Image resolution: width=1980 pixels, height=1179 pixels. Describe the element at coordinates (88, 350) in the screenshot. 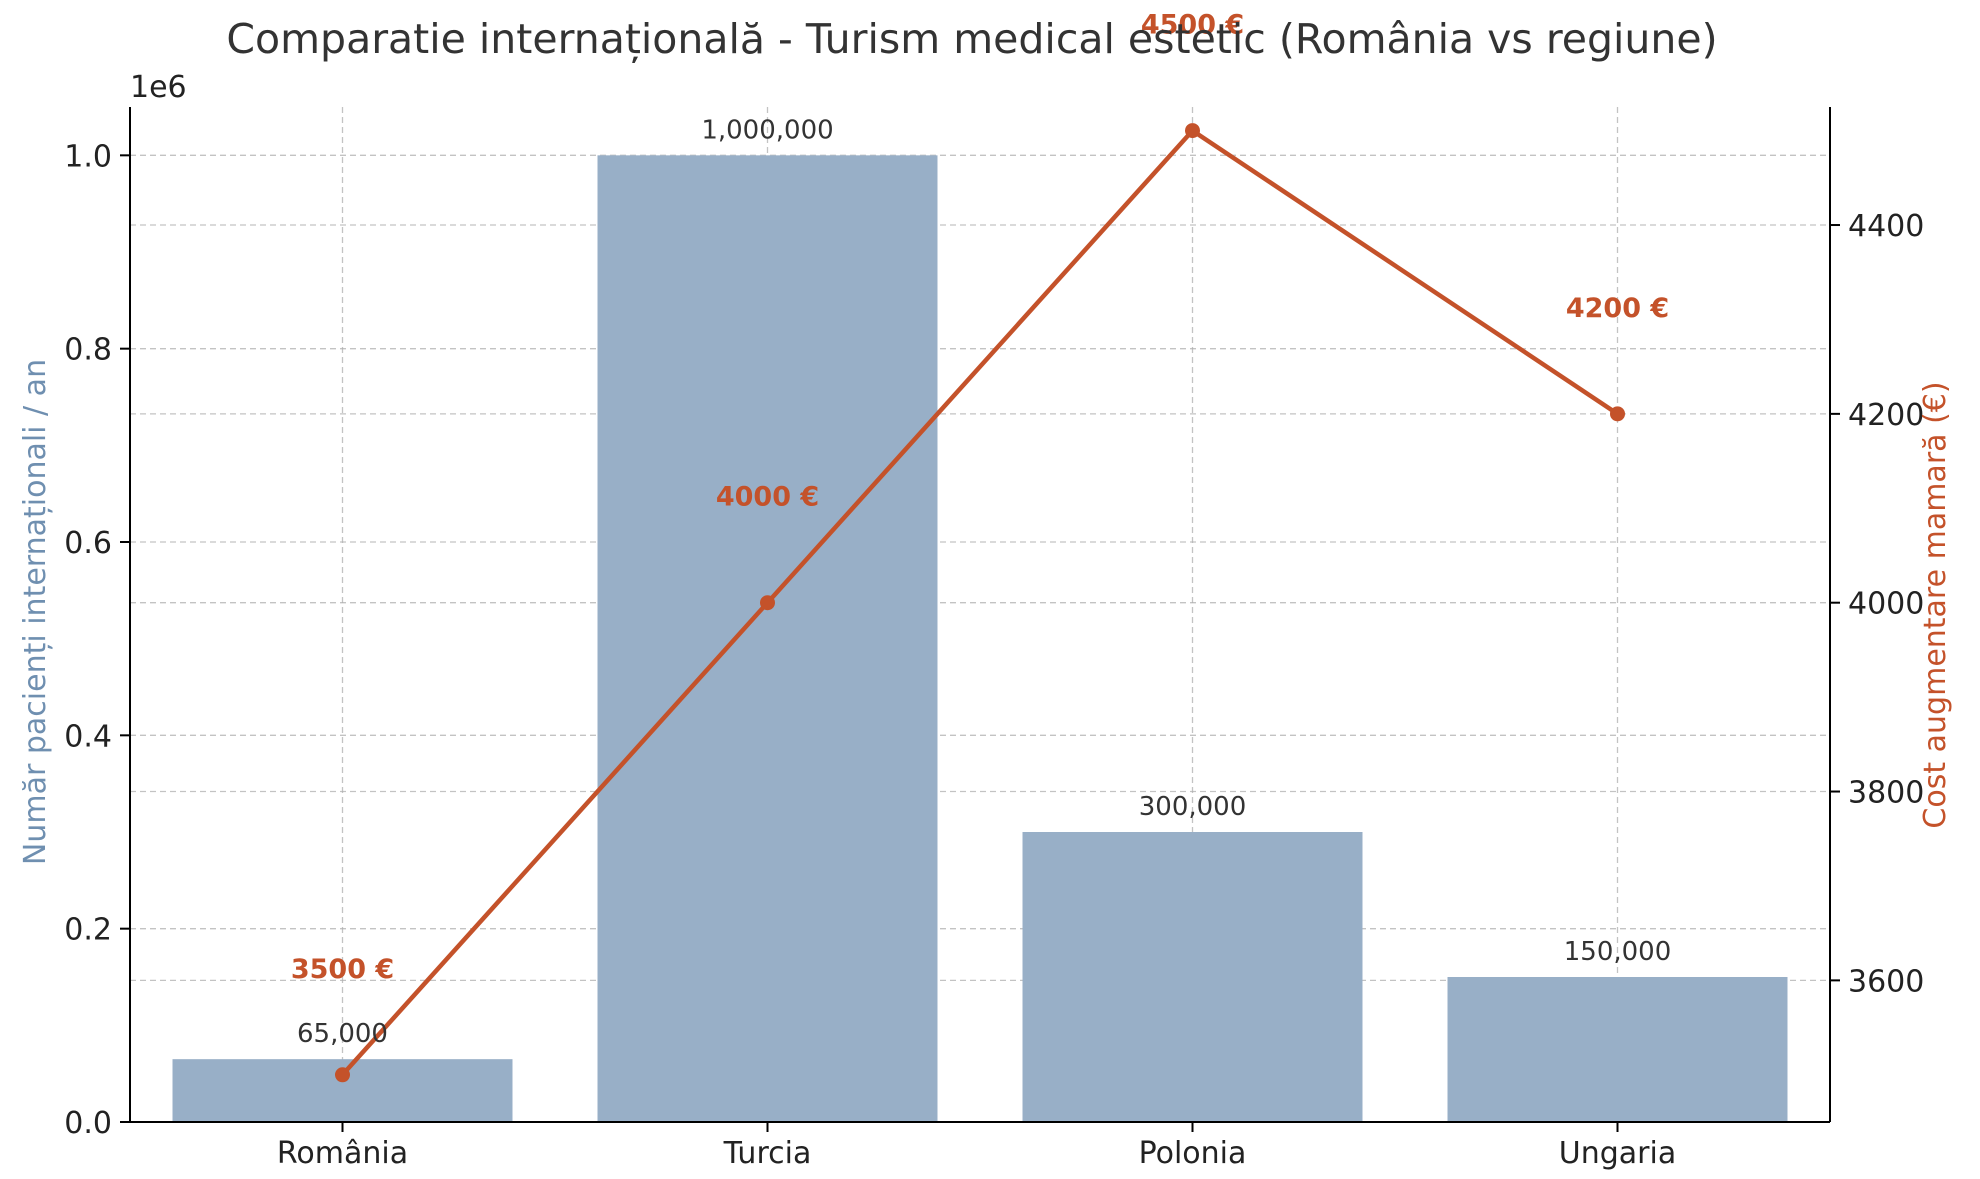

I see `y-left-tick-label: 0.8` at that location.